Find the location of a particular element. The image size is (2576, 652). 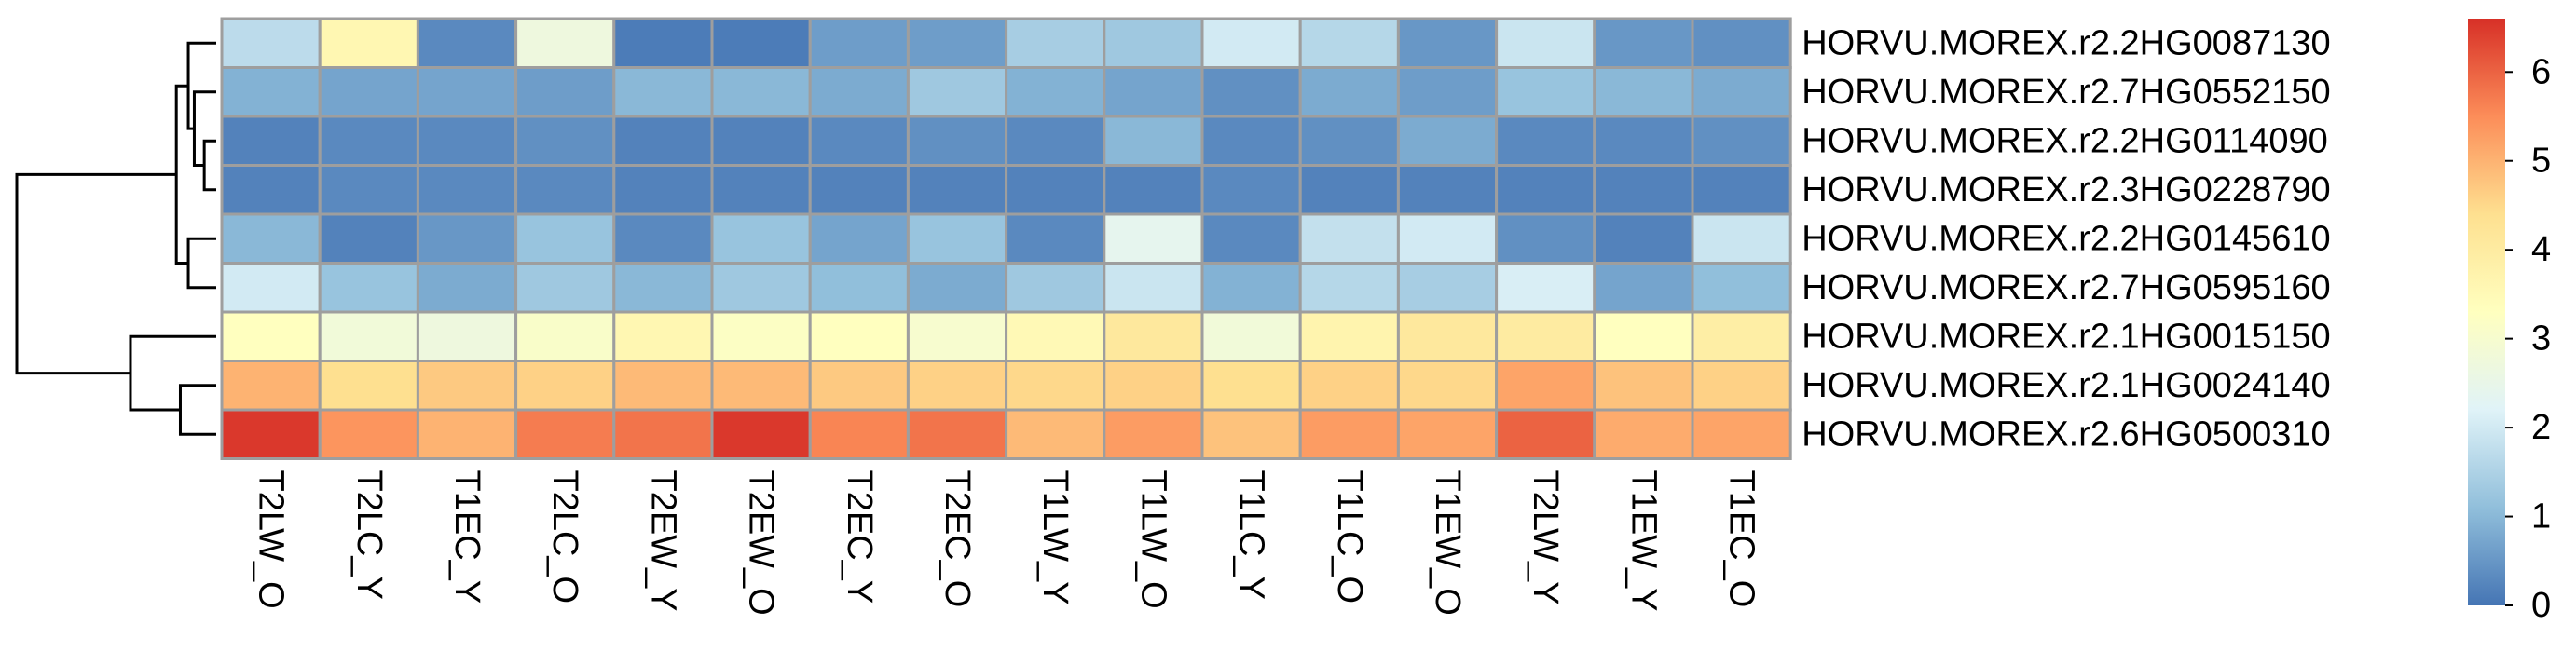

legend-tick-label: 3 is located at coordinates (2541, 339).